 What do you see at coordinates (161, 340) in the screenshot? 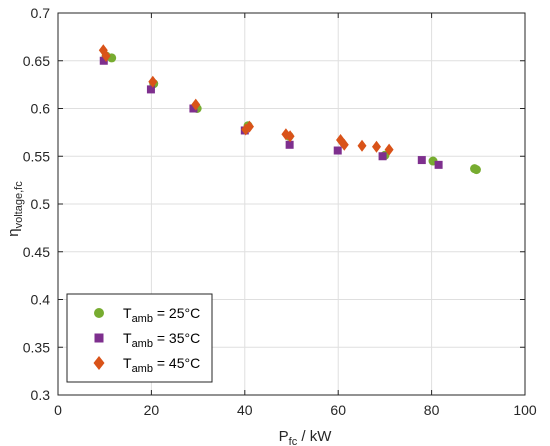
I see `legend-label-35c: Tamb = 35°C` at bounding box center [161, 340].